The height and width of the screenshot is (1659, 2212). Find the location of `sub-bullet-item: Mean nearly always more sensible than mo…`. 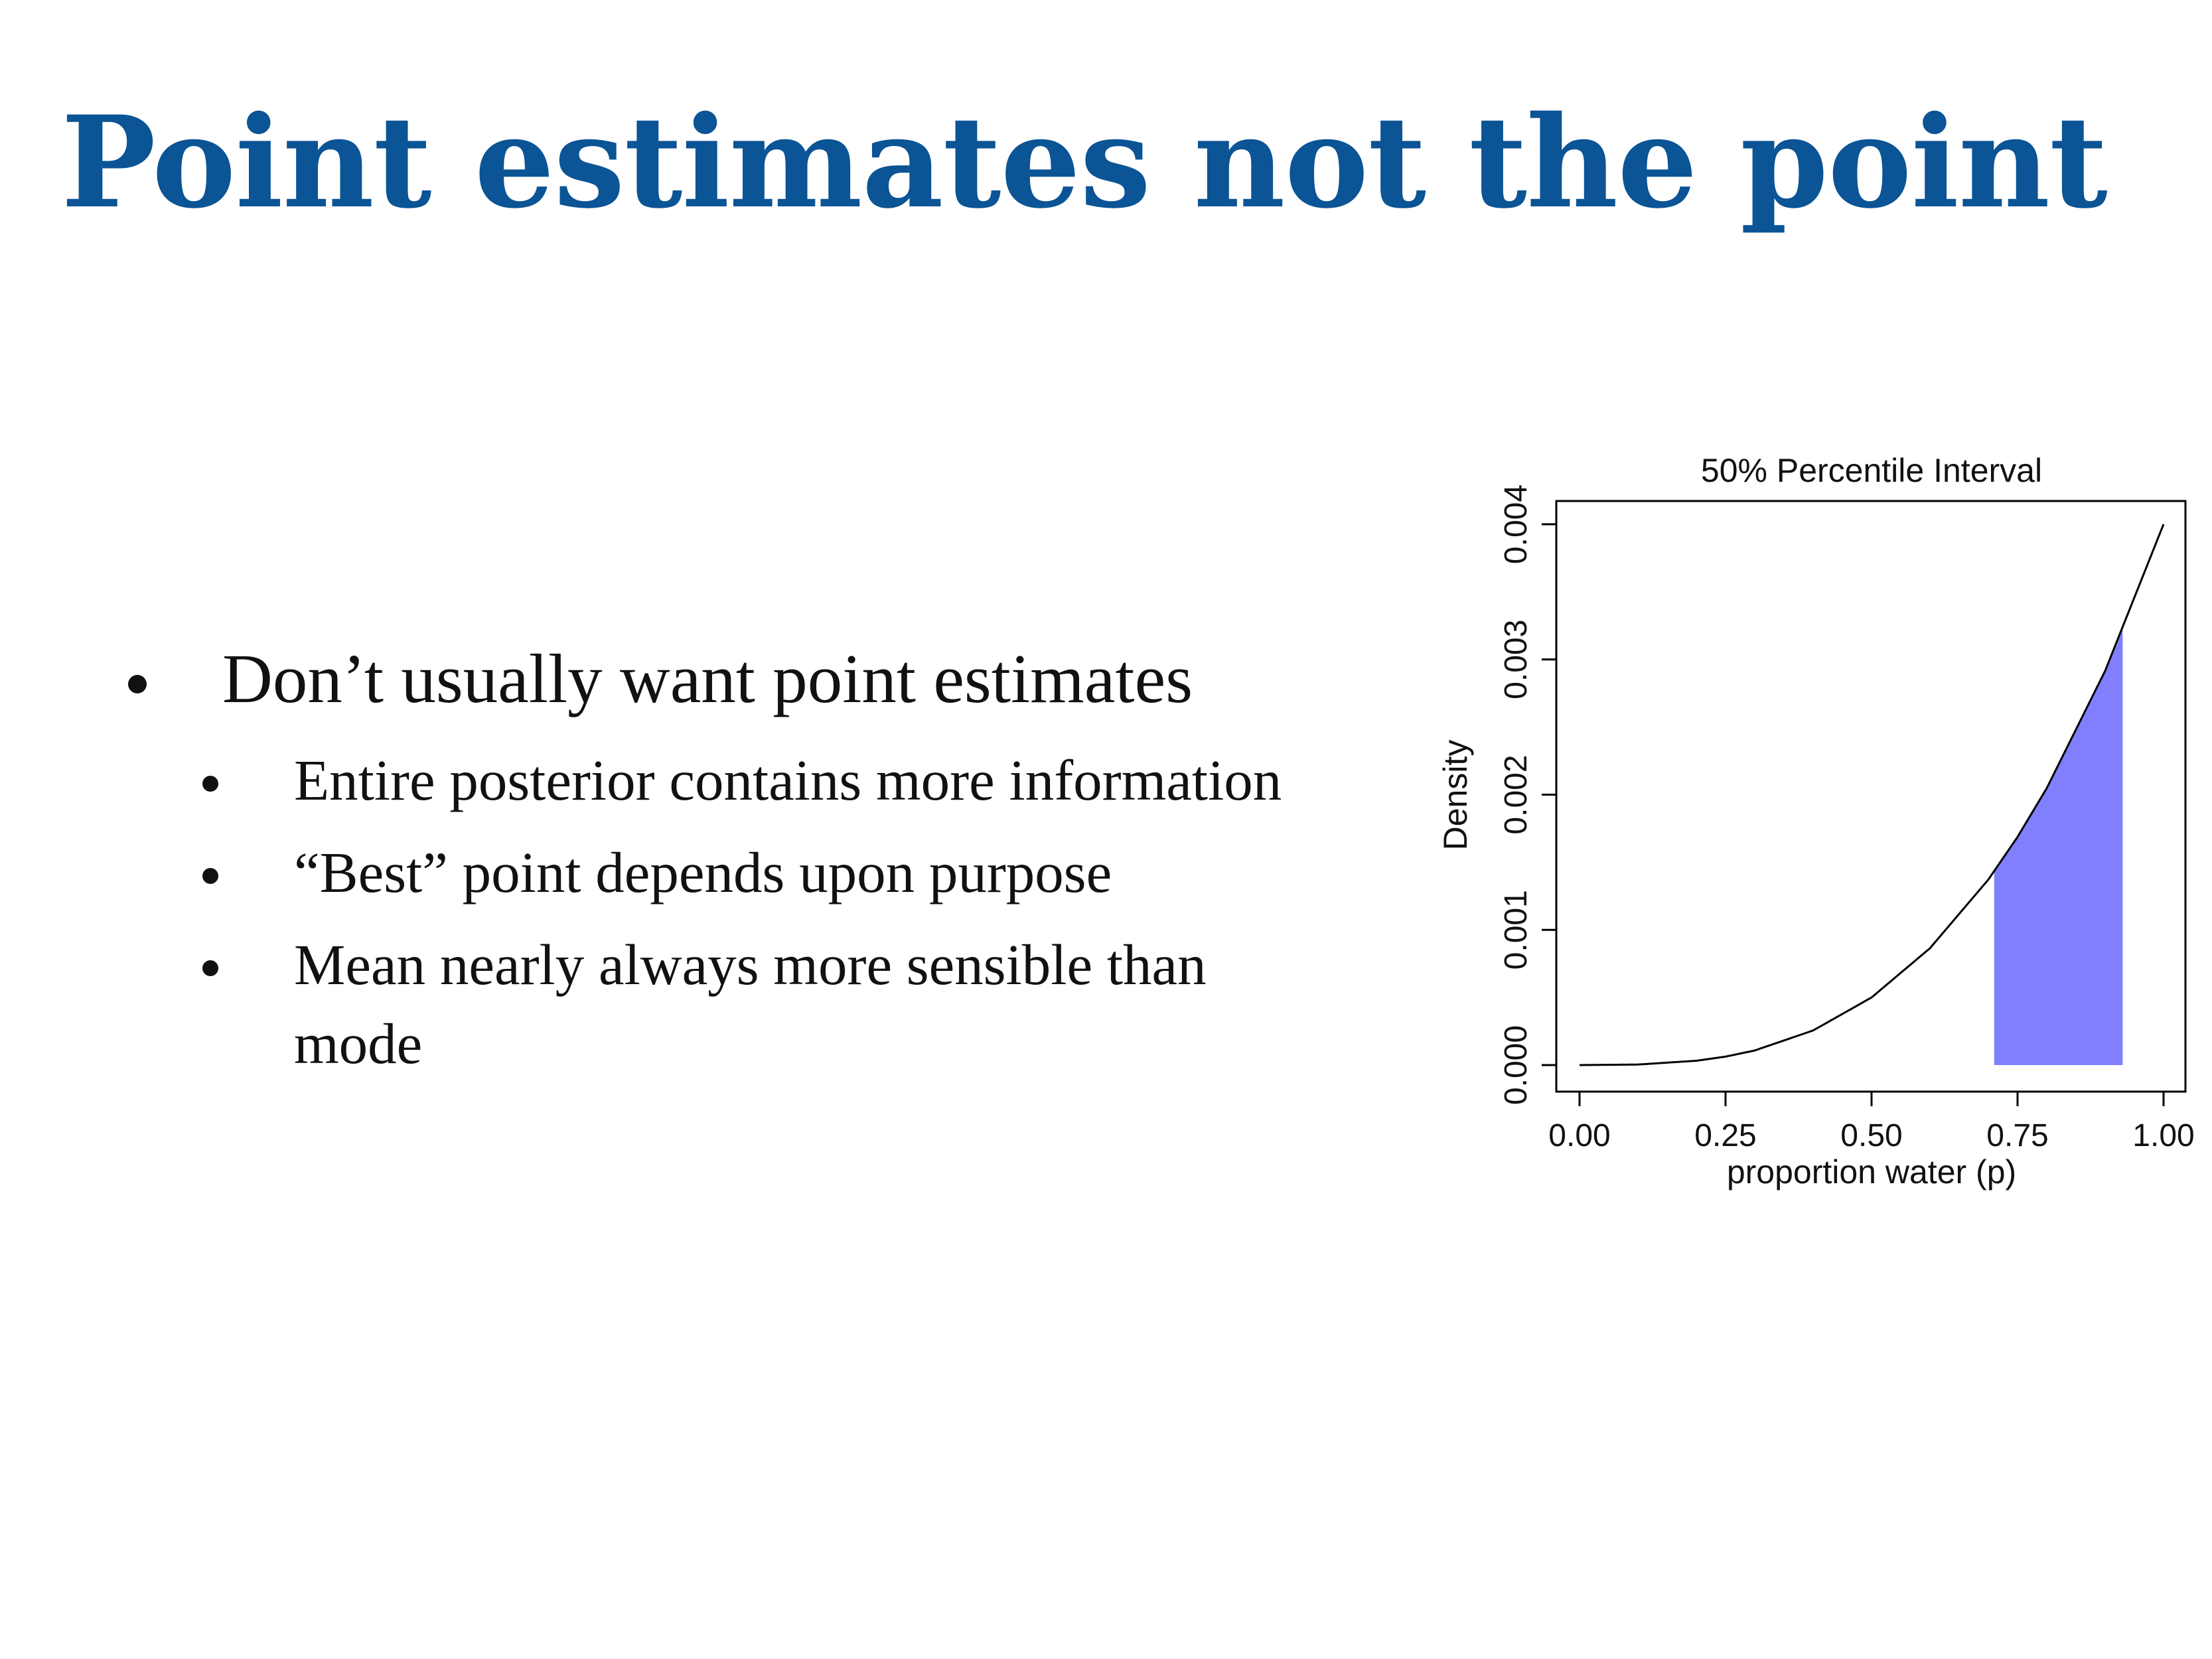

sub-bullet-item: Mean nearly always more sensible than mo… is located at coordinates (705, 1004).